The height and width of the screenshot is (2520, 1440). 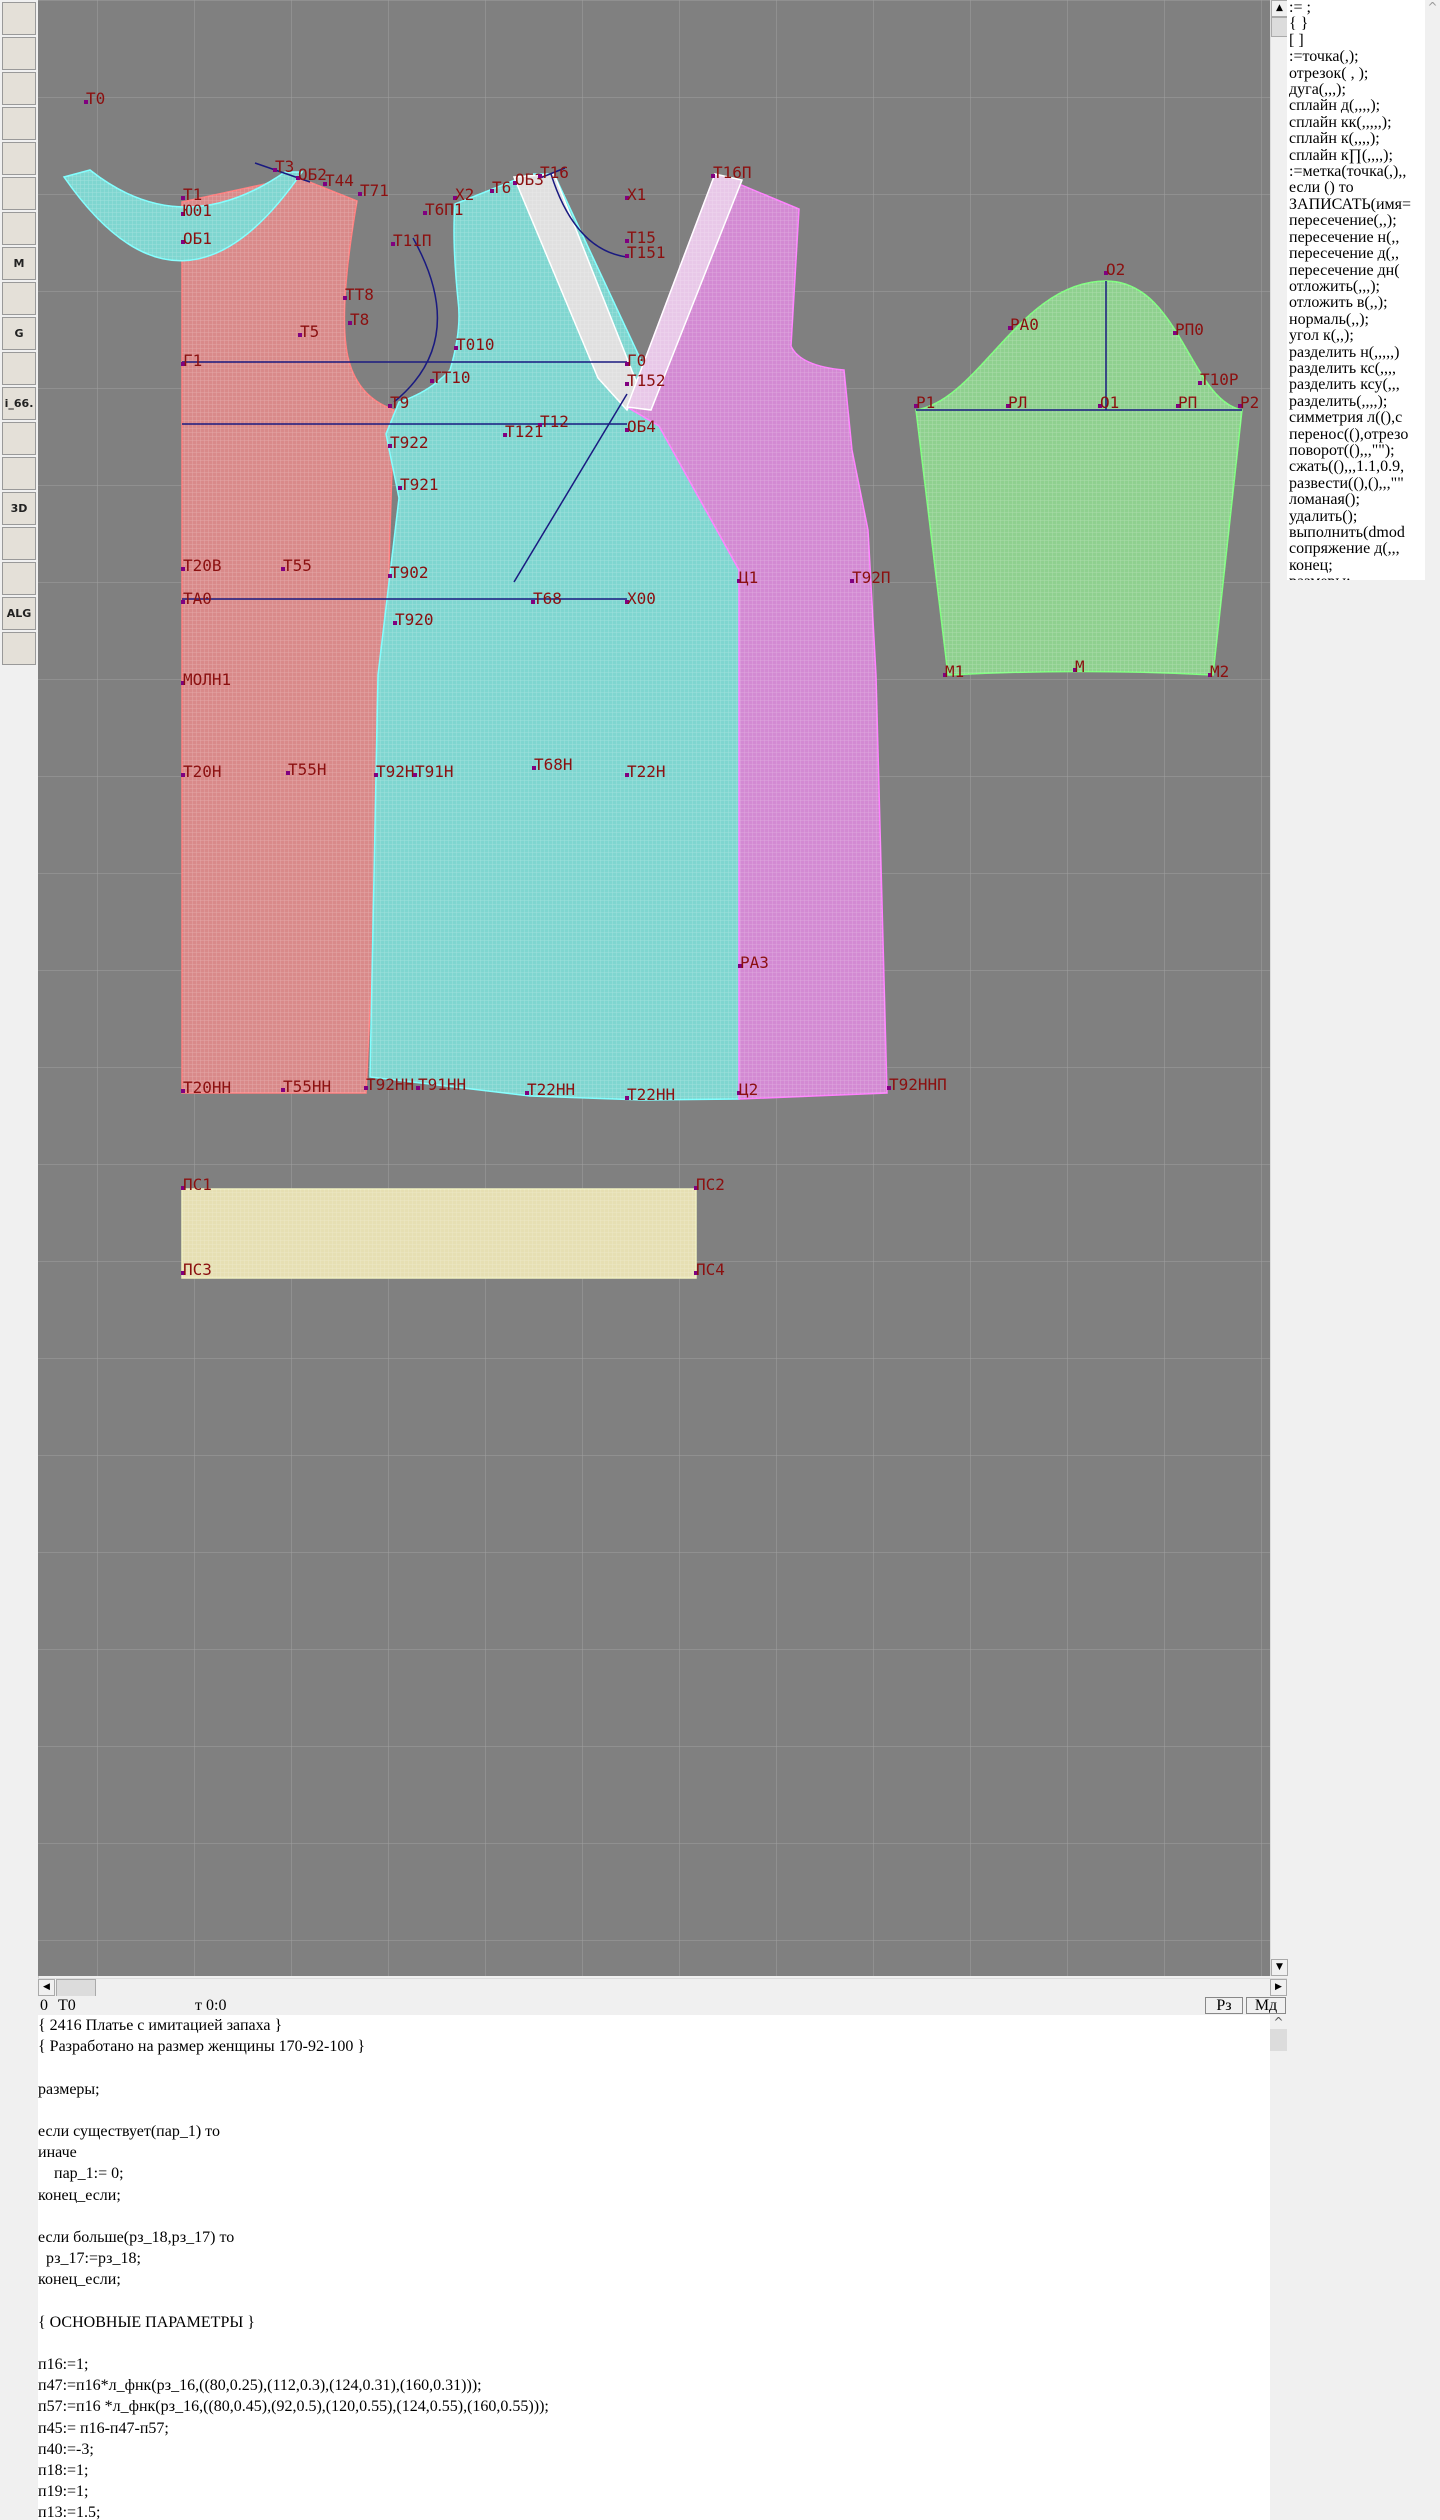 I want to click on compass-icon, so click(x=19, y=298).